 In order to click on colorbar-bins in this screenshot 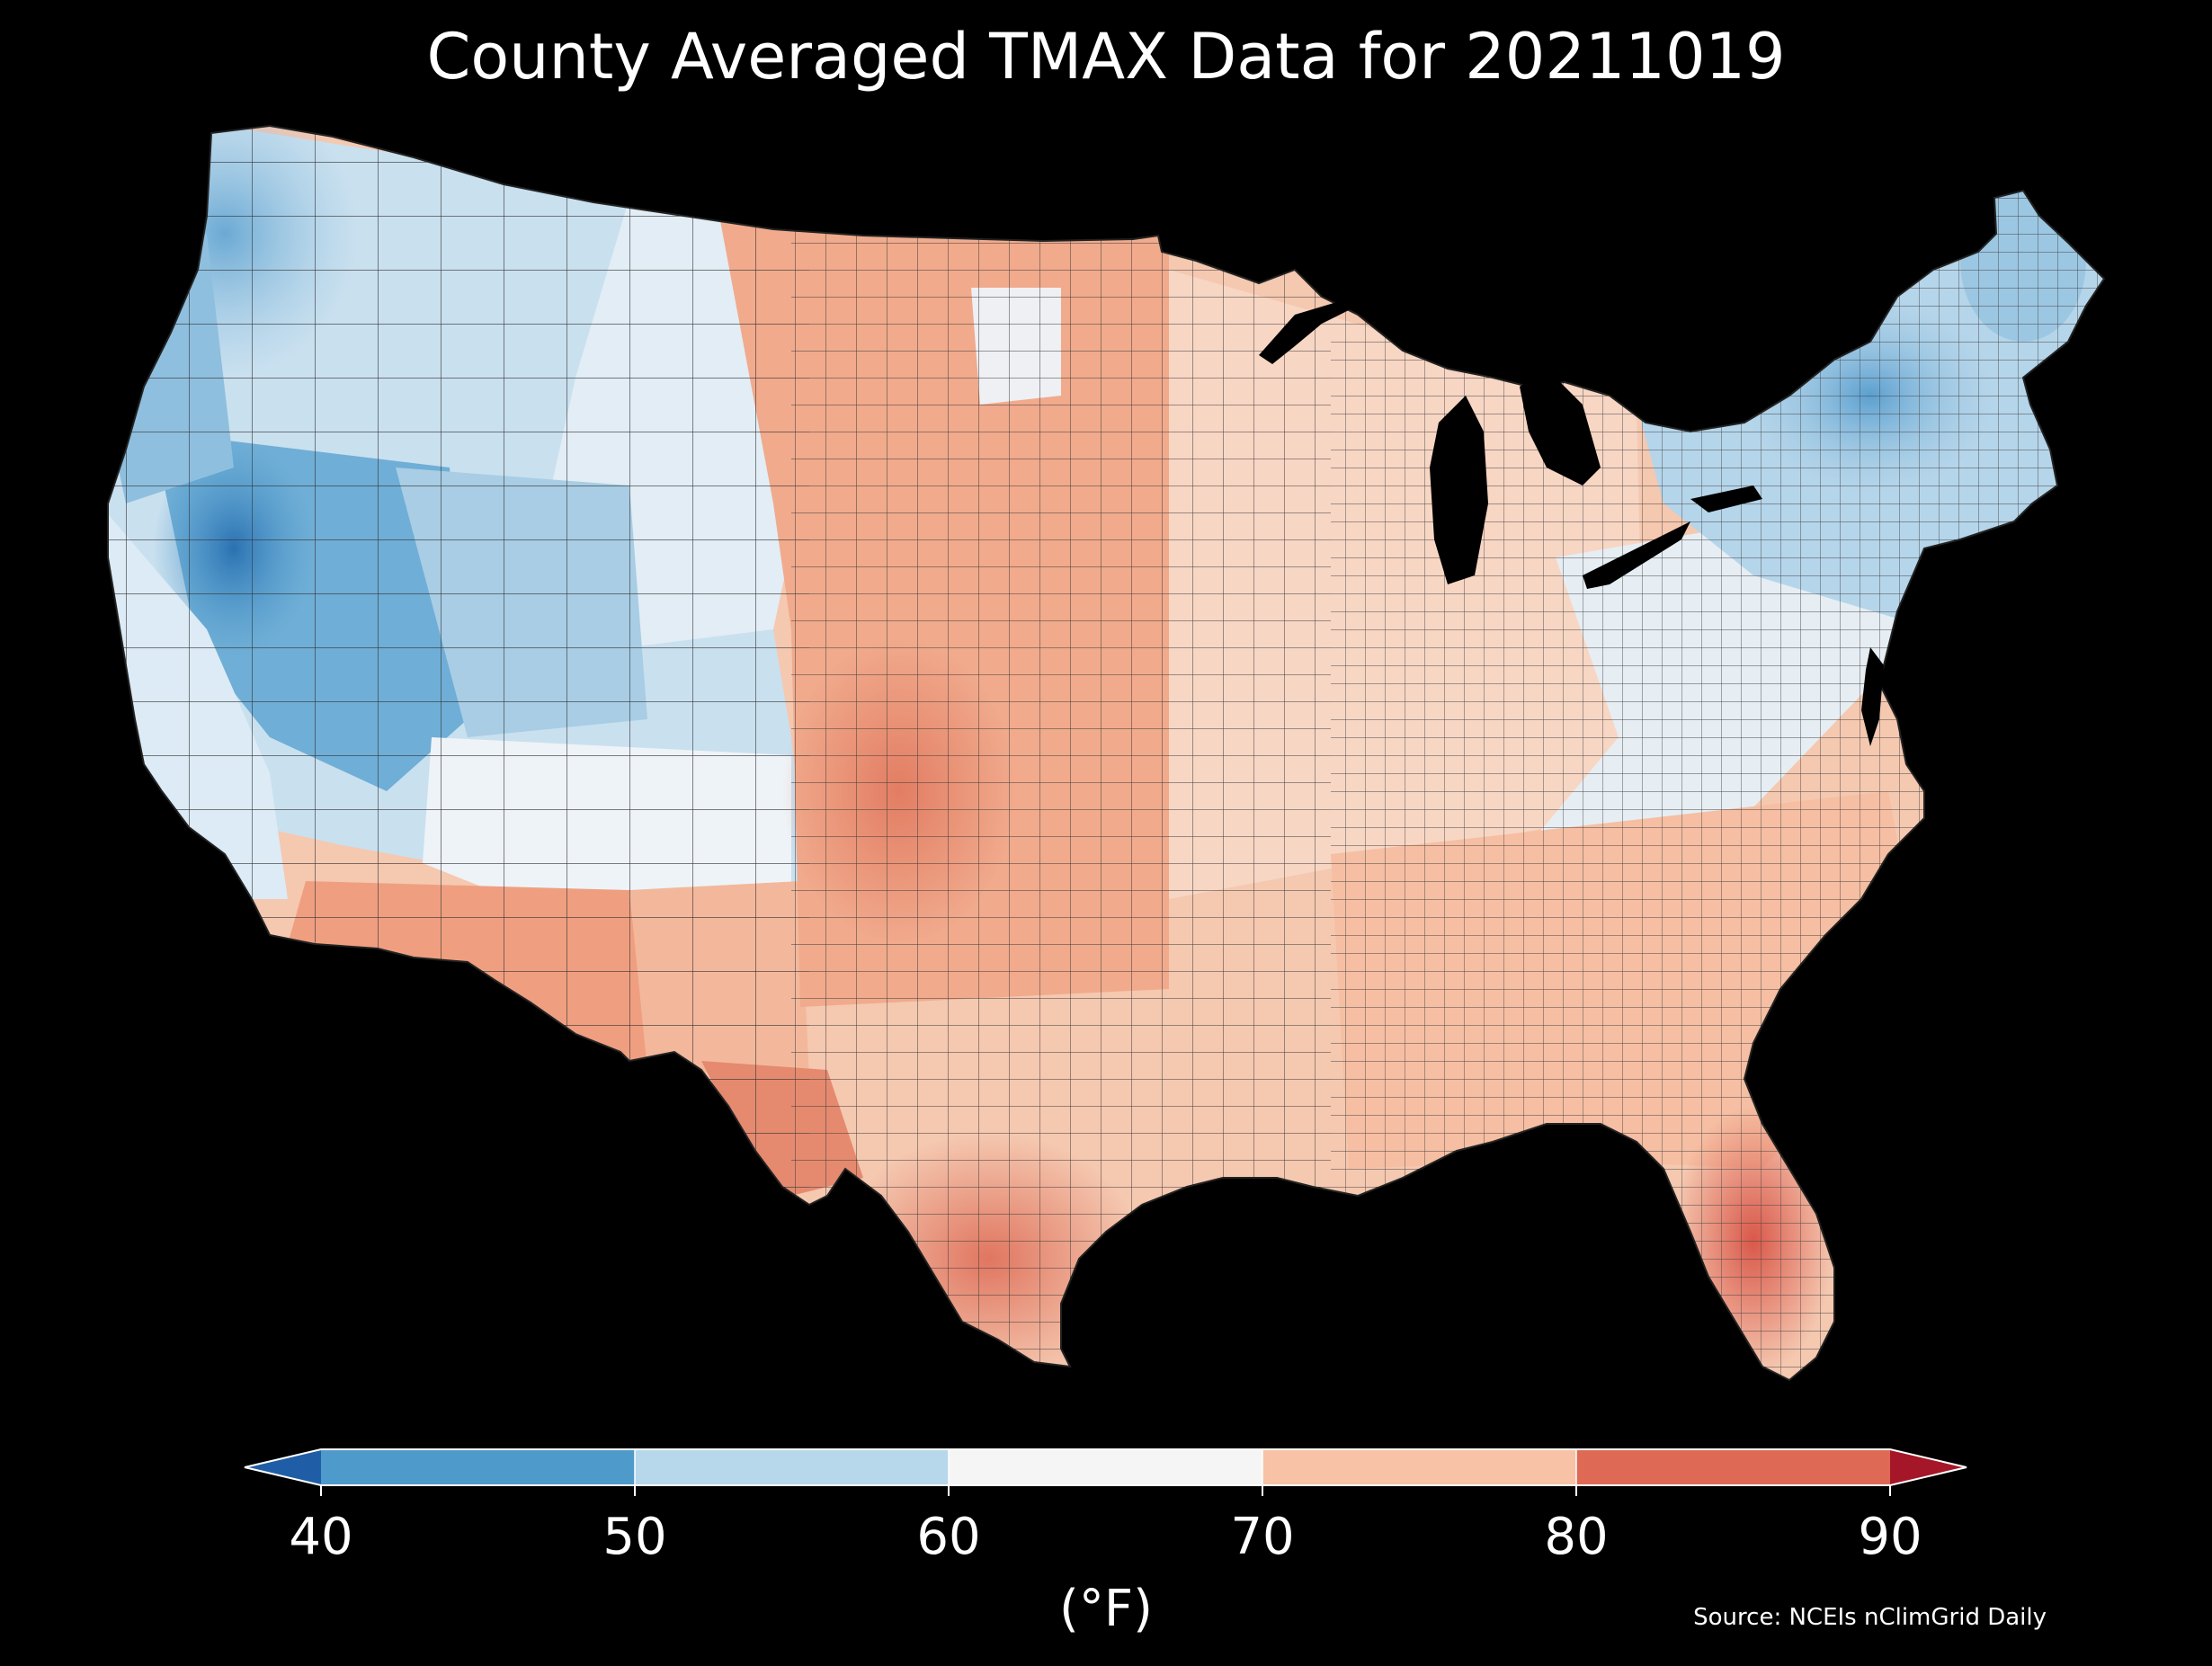, I will do `click(1105, 1472)`.